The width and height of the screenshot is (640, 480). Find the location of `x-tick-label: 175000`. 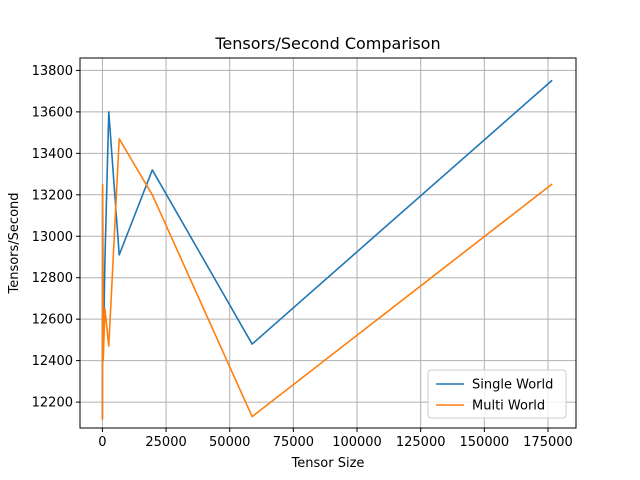

x-tick-label: 175000 is located at coordinates (548, 442).